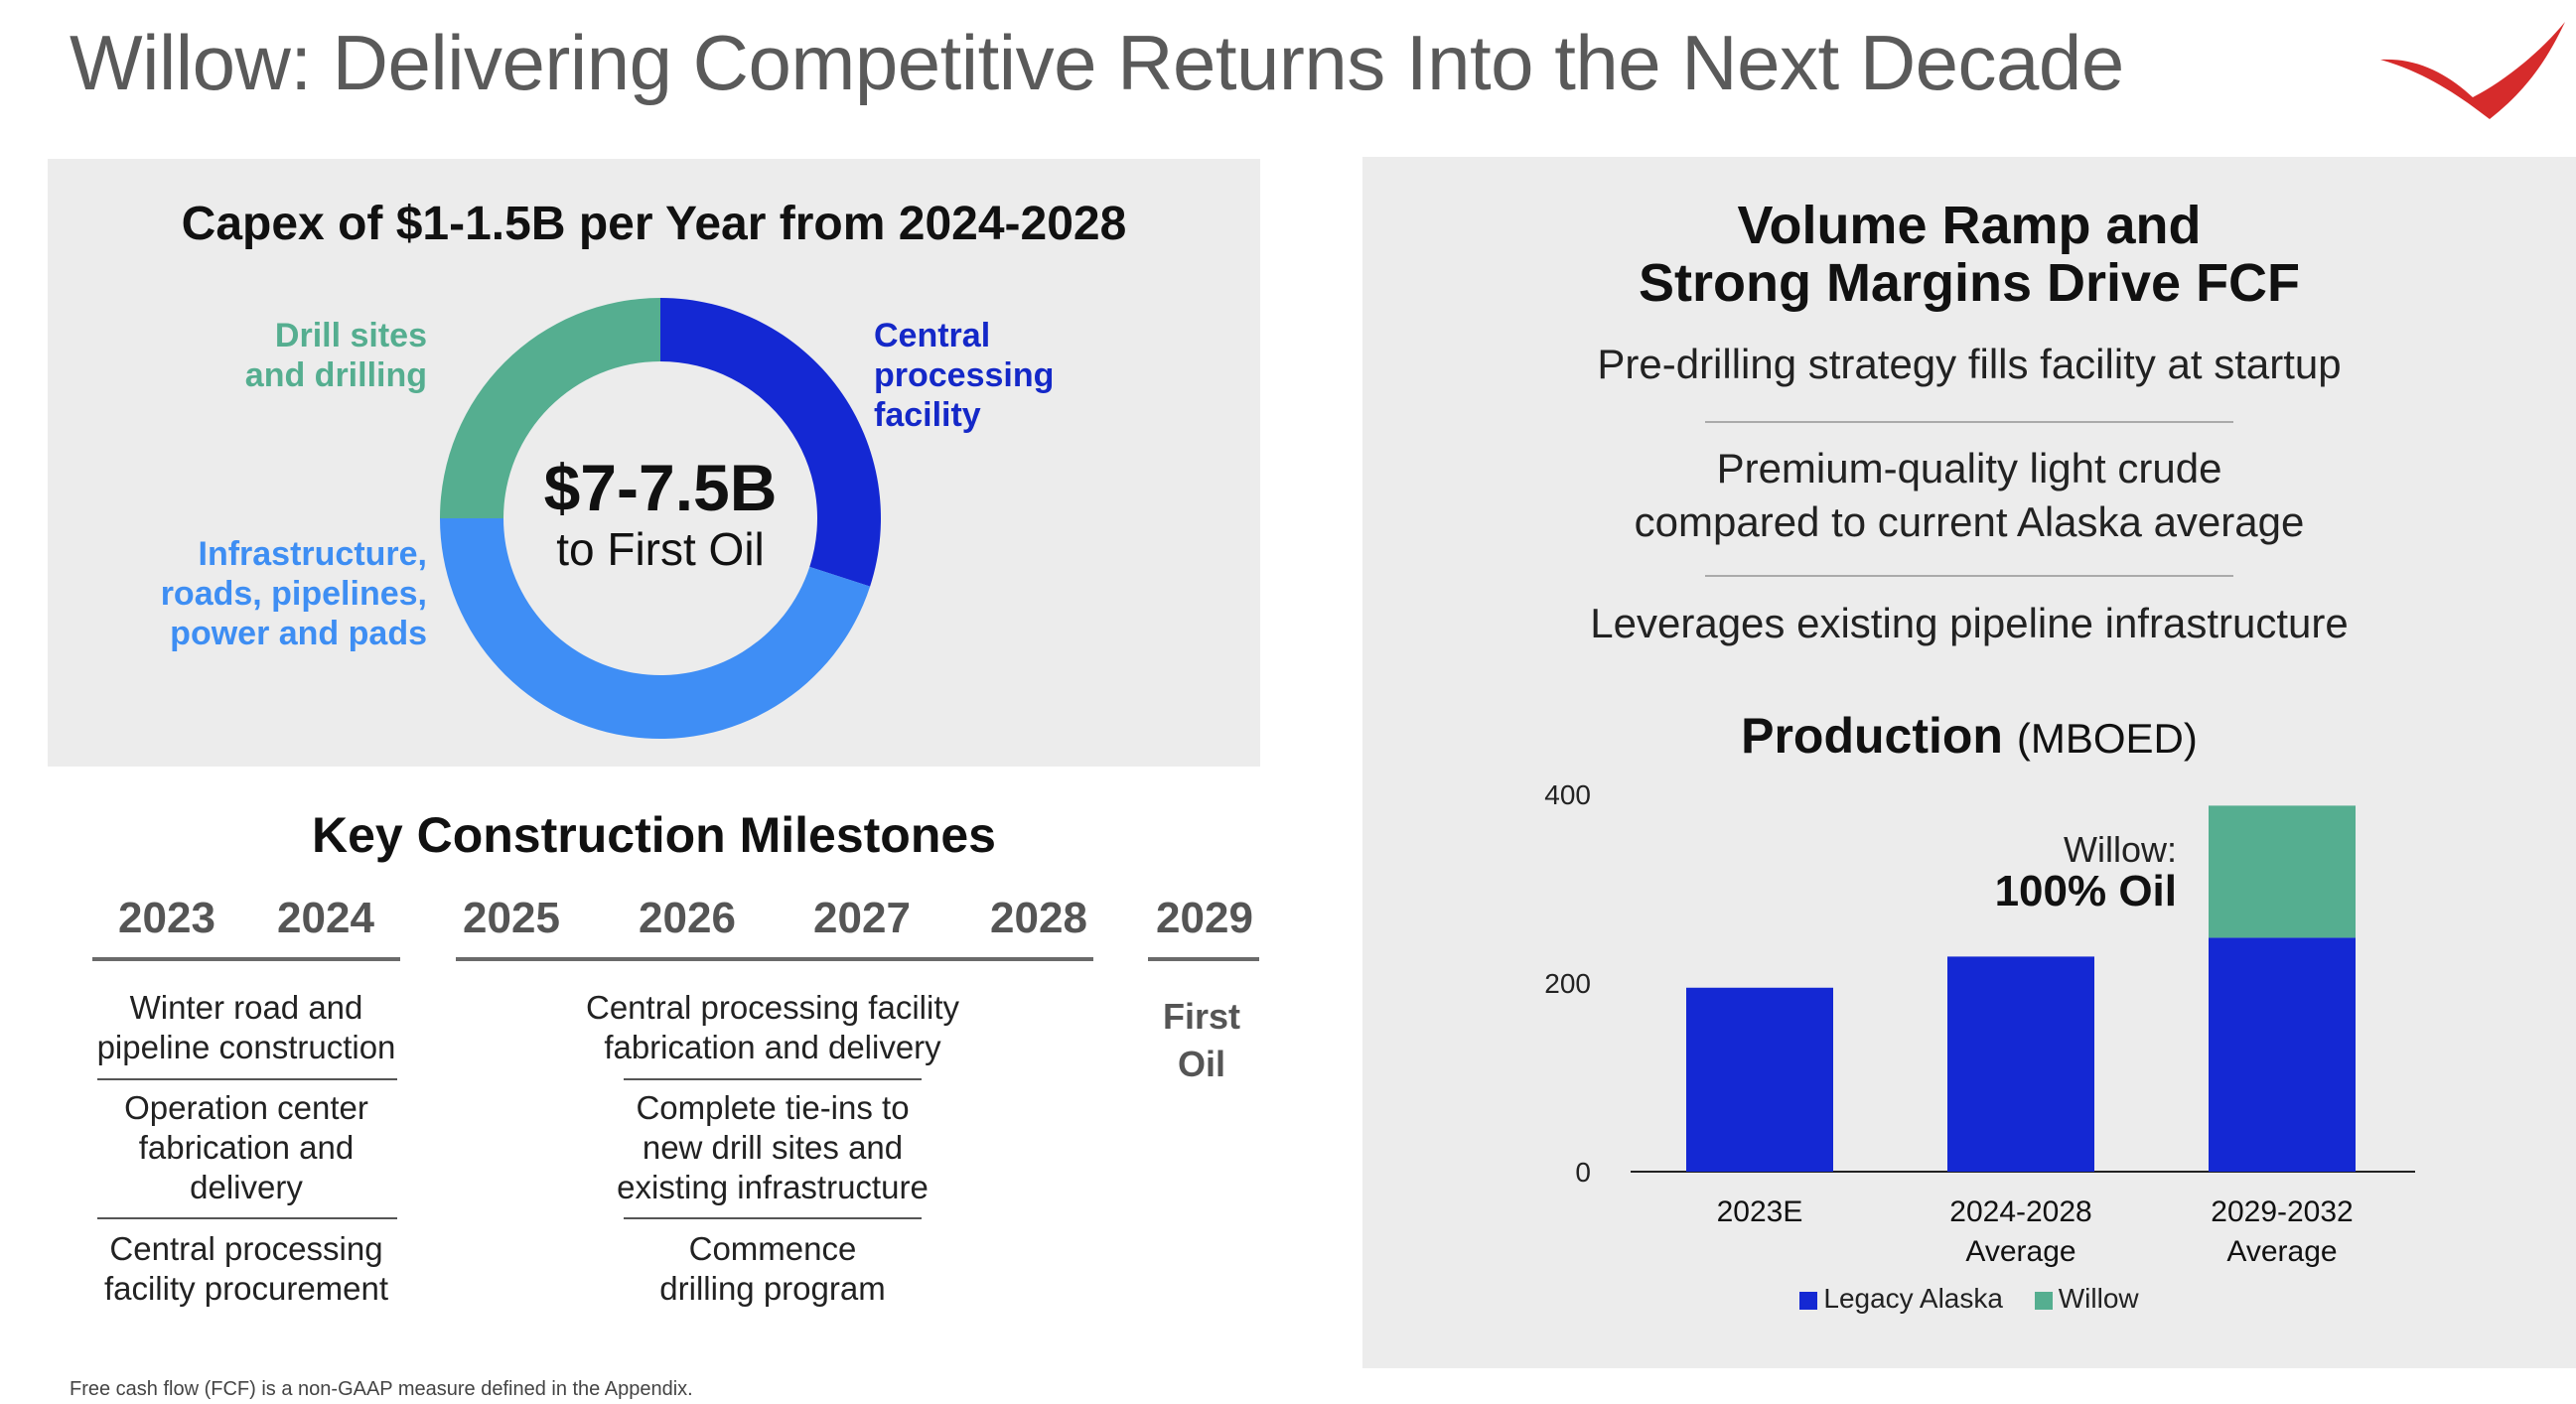 This screenshot has width=2576, height=1404. What do you see at coordinates (2121, 849) in the screenshot?
I see `willow-annotation-label: Willow:` at bounding box center [2121, 849].